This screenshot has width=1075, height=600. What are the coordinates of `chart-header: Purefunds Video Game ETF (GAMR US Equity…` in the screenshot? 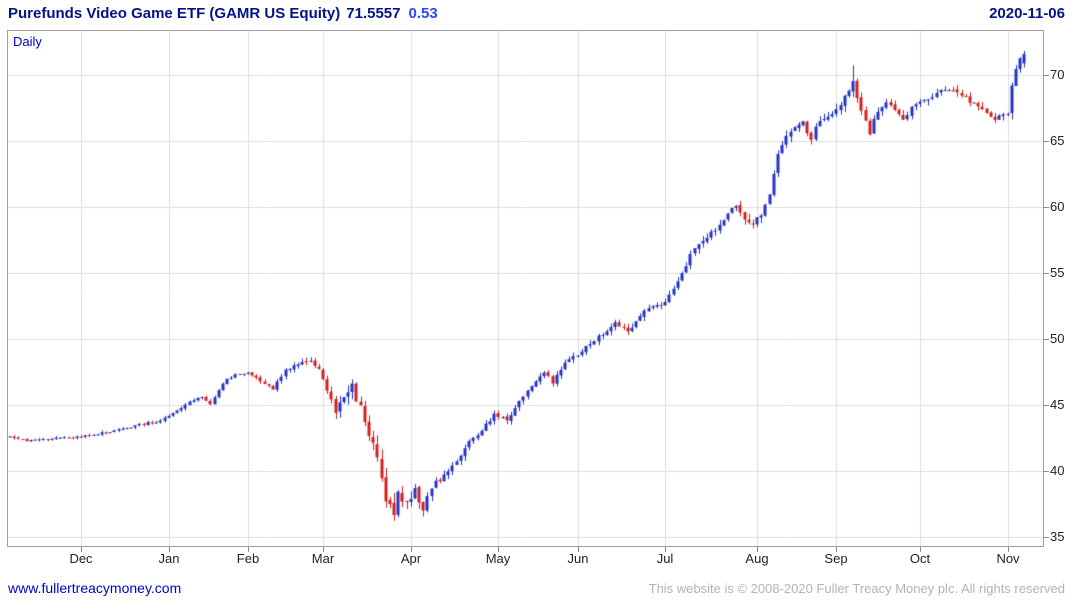 It's located at (537, 14).